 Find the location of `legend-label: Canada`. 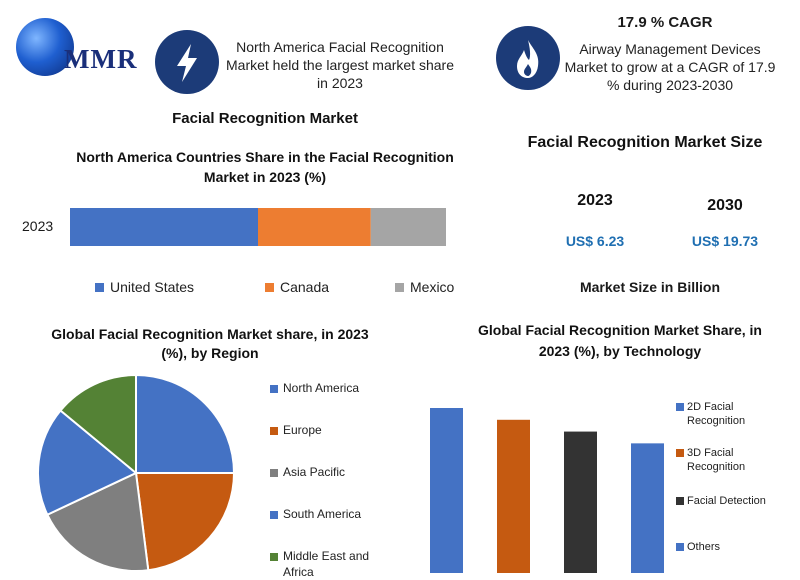

legend-label: Canada is located at coordinates (305, 287).